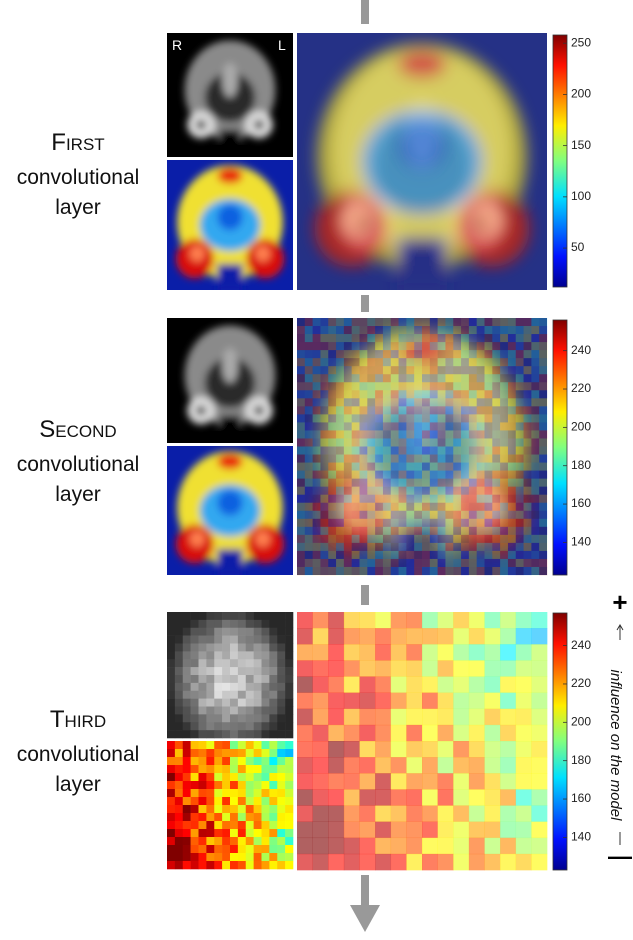 This screenshot has height=940, width=633. I want to click on colorbar-tick-label: 200, so click(581, 721).